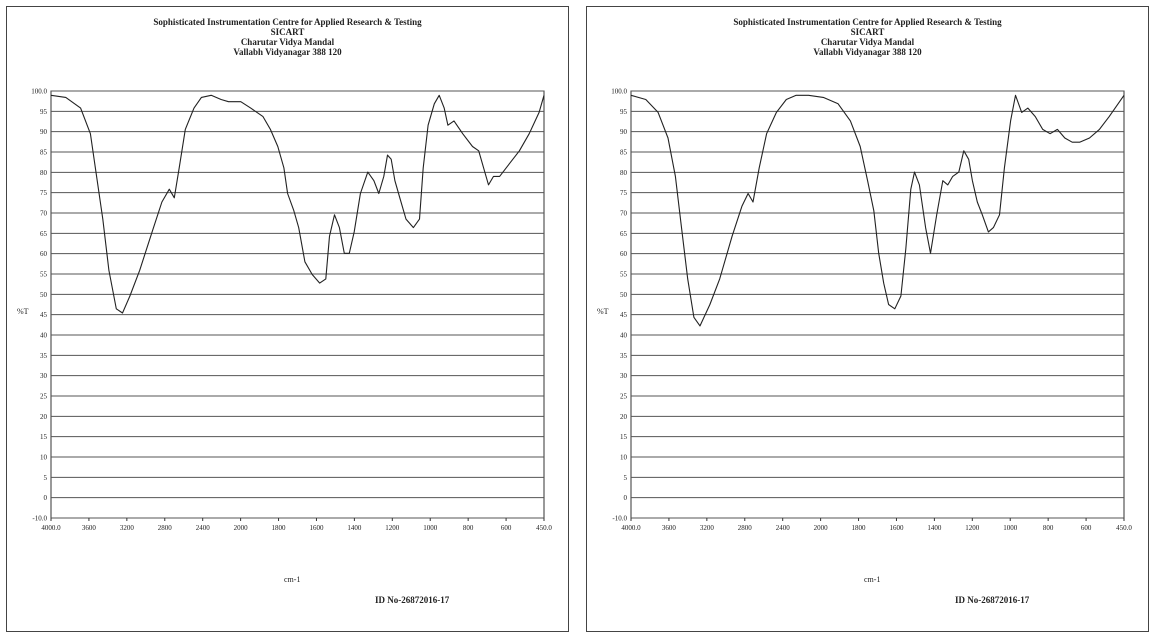 This screenshot has width=1153, height=638. I want to click on transmittance-line, so click(297, 204).